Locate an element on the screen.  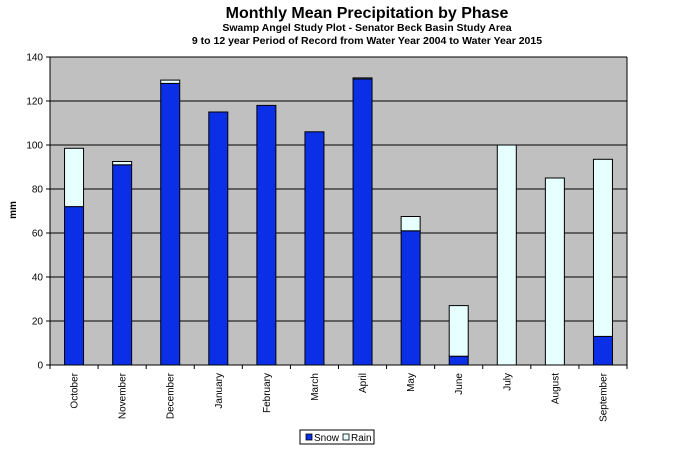
category-label: April is located at coordinates (363, 383).